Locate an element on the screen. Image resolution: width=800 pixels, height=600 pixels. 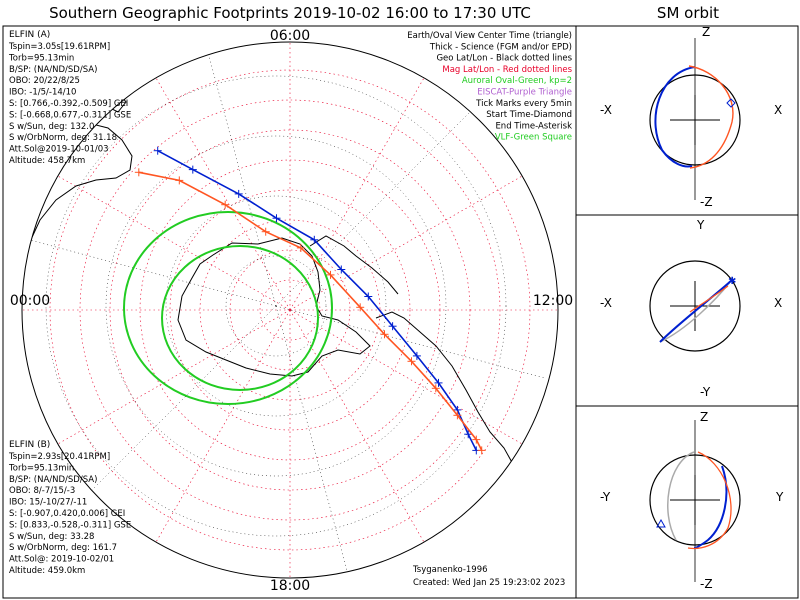
legend-entry: Earth/Oval View Center Time (triangle) is located at coordinates (489, 36).